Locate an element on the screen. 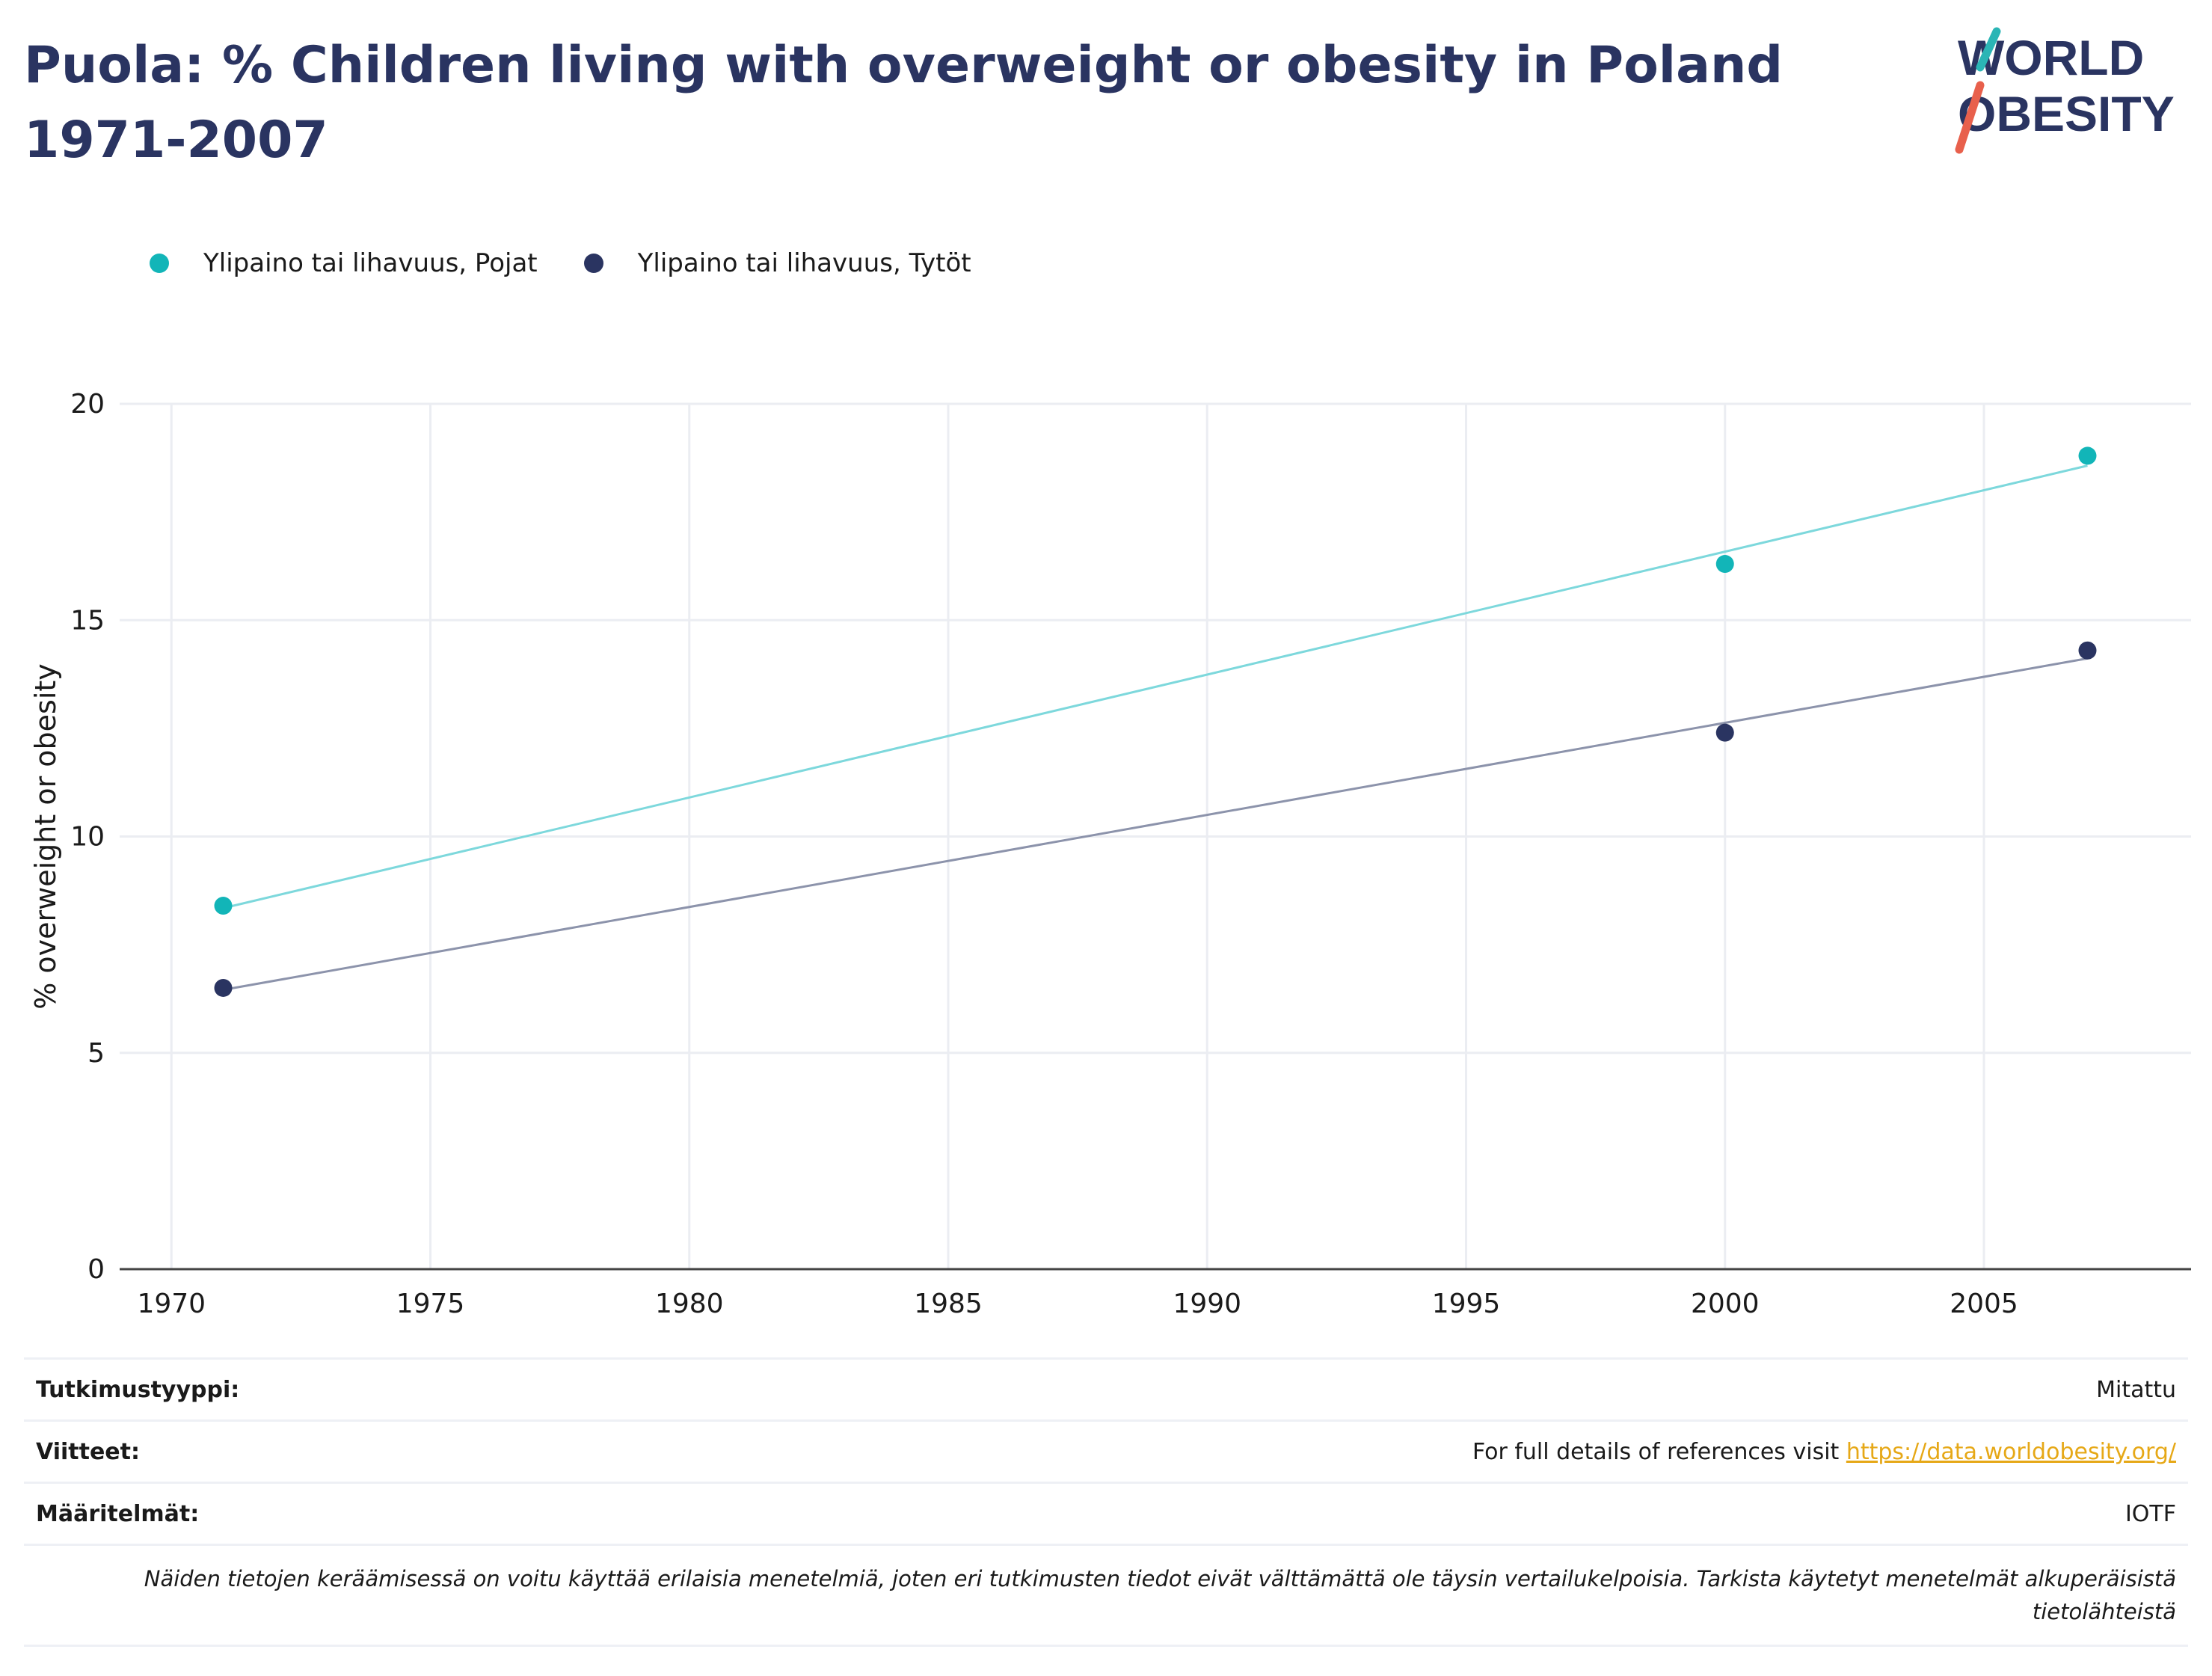  legend-item-pojat: Ylipaino tai lihavuus, Pojat is located at coordinates (344, 263).